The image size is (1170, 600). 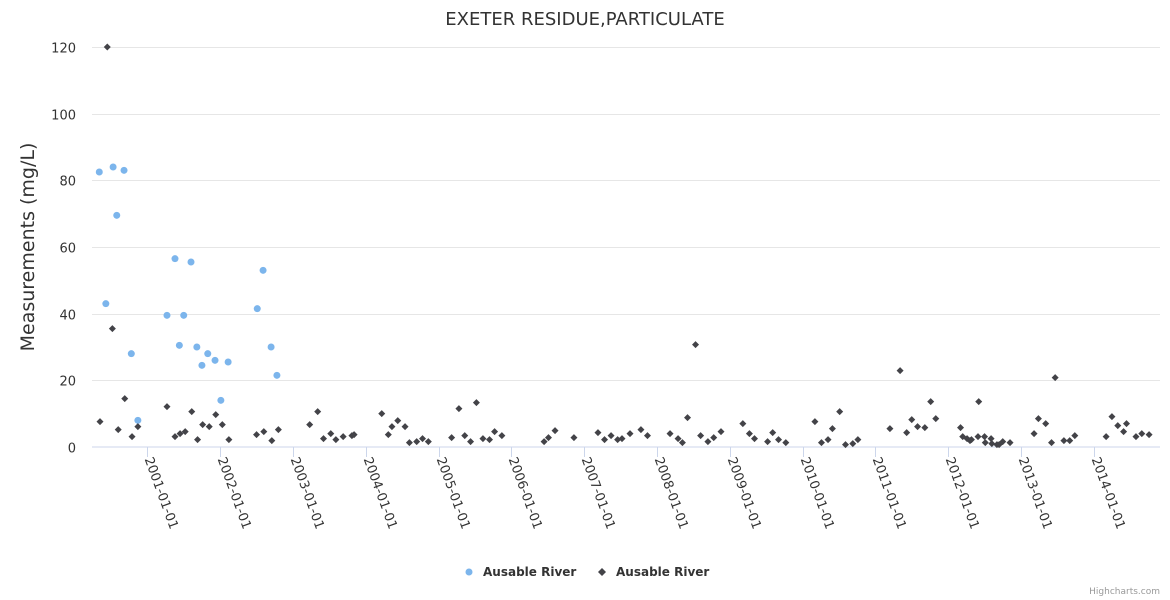 What do you see at coordinates (521, 572) in the screenshot?
I see `legend-item-series-1: Ausable River` at bounding box center [521, 572].